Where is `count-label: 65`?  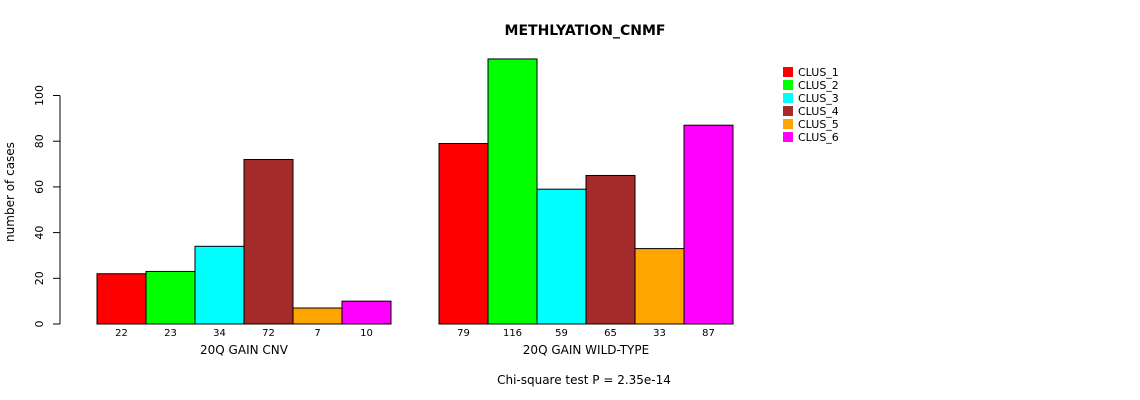
count-label: 65 is located at coordinates (610, 333).